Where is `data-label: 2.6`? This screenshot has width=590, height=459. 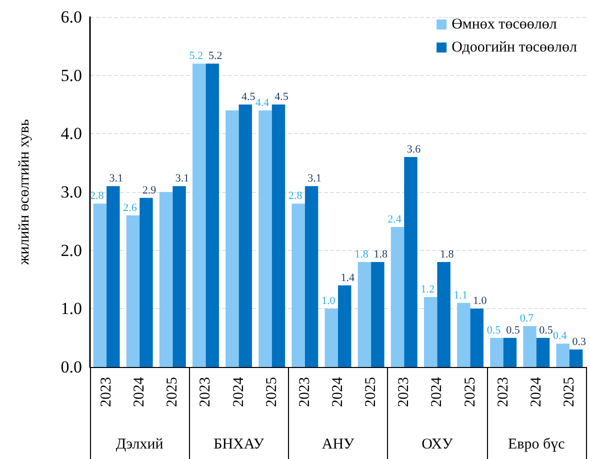
data-label: 2.6 is located at coordinates (130, 208).